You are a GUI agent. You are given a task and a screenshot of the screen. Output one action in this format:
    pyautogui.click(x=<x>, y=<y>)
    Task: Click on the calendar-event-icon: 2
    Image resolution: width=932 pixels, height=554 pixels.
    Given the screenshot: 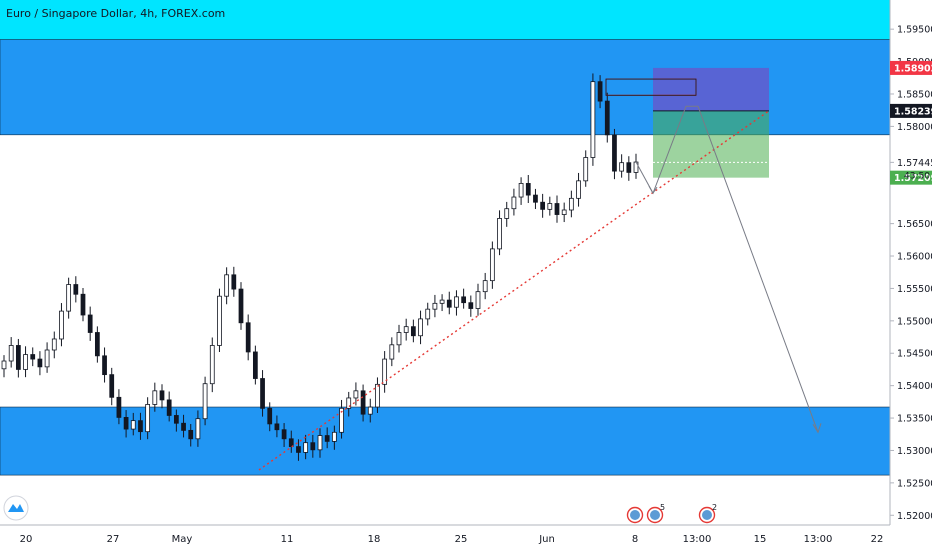 What is the action you would take?
    pyautogui.click(x=708, y=513)
    